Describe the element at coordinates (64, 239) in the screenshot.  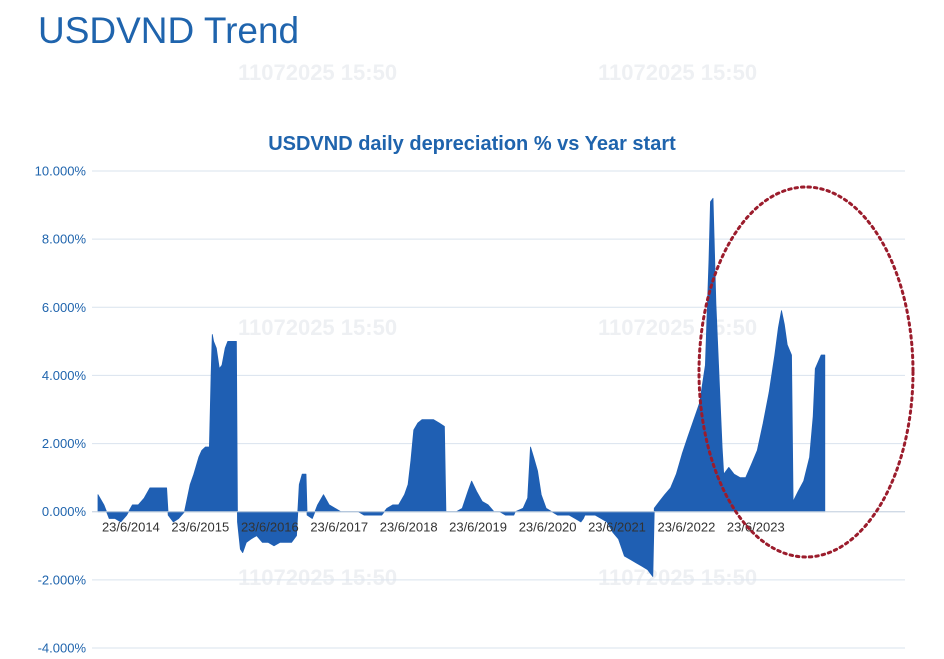
I see `y-tick-label: 8.000%` at that location.